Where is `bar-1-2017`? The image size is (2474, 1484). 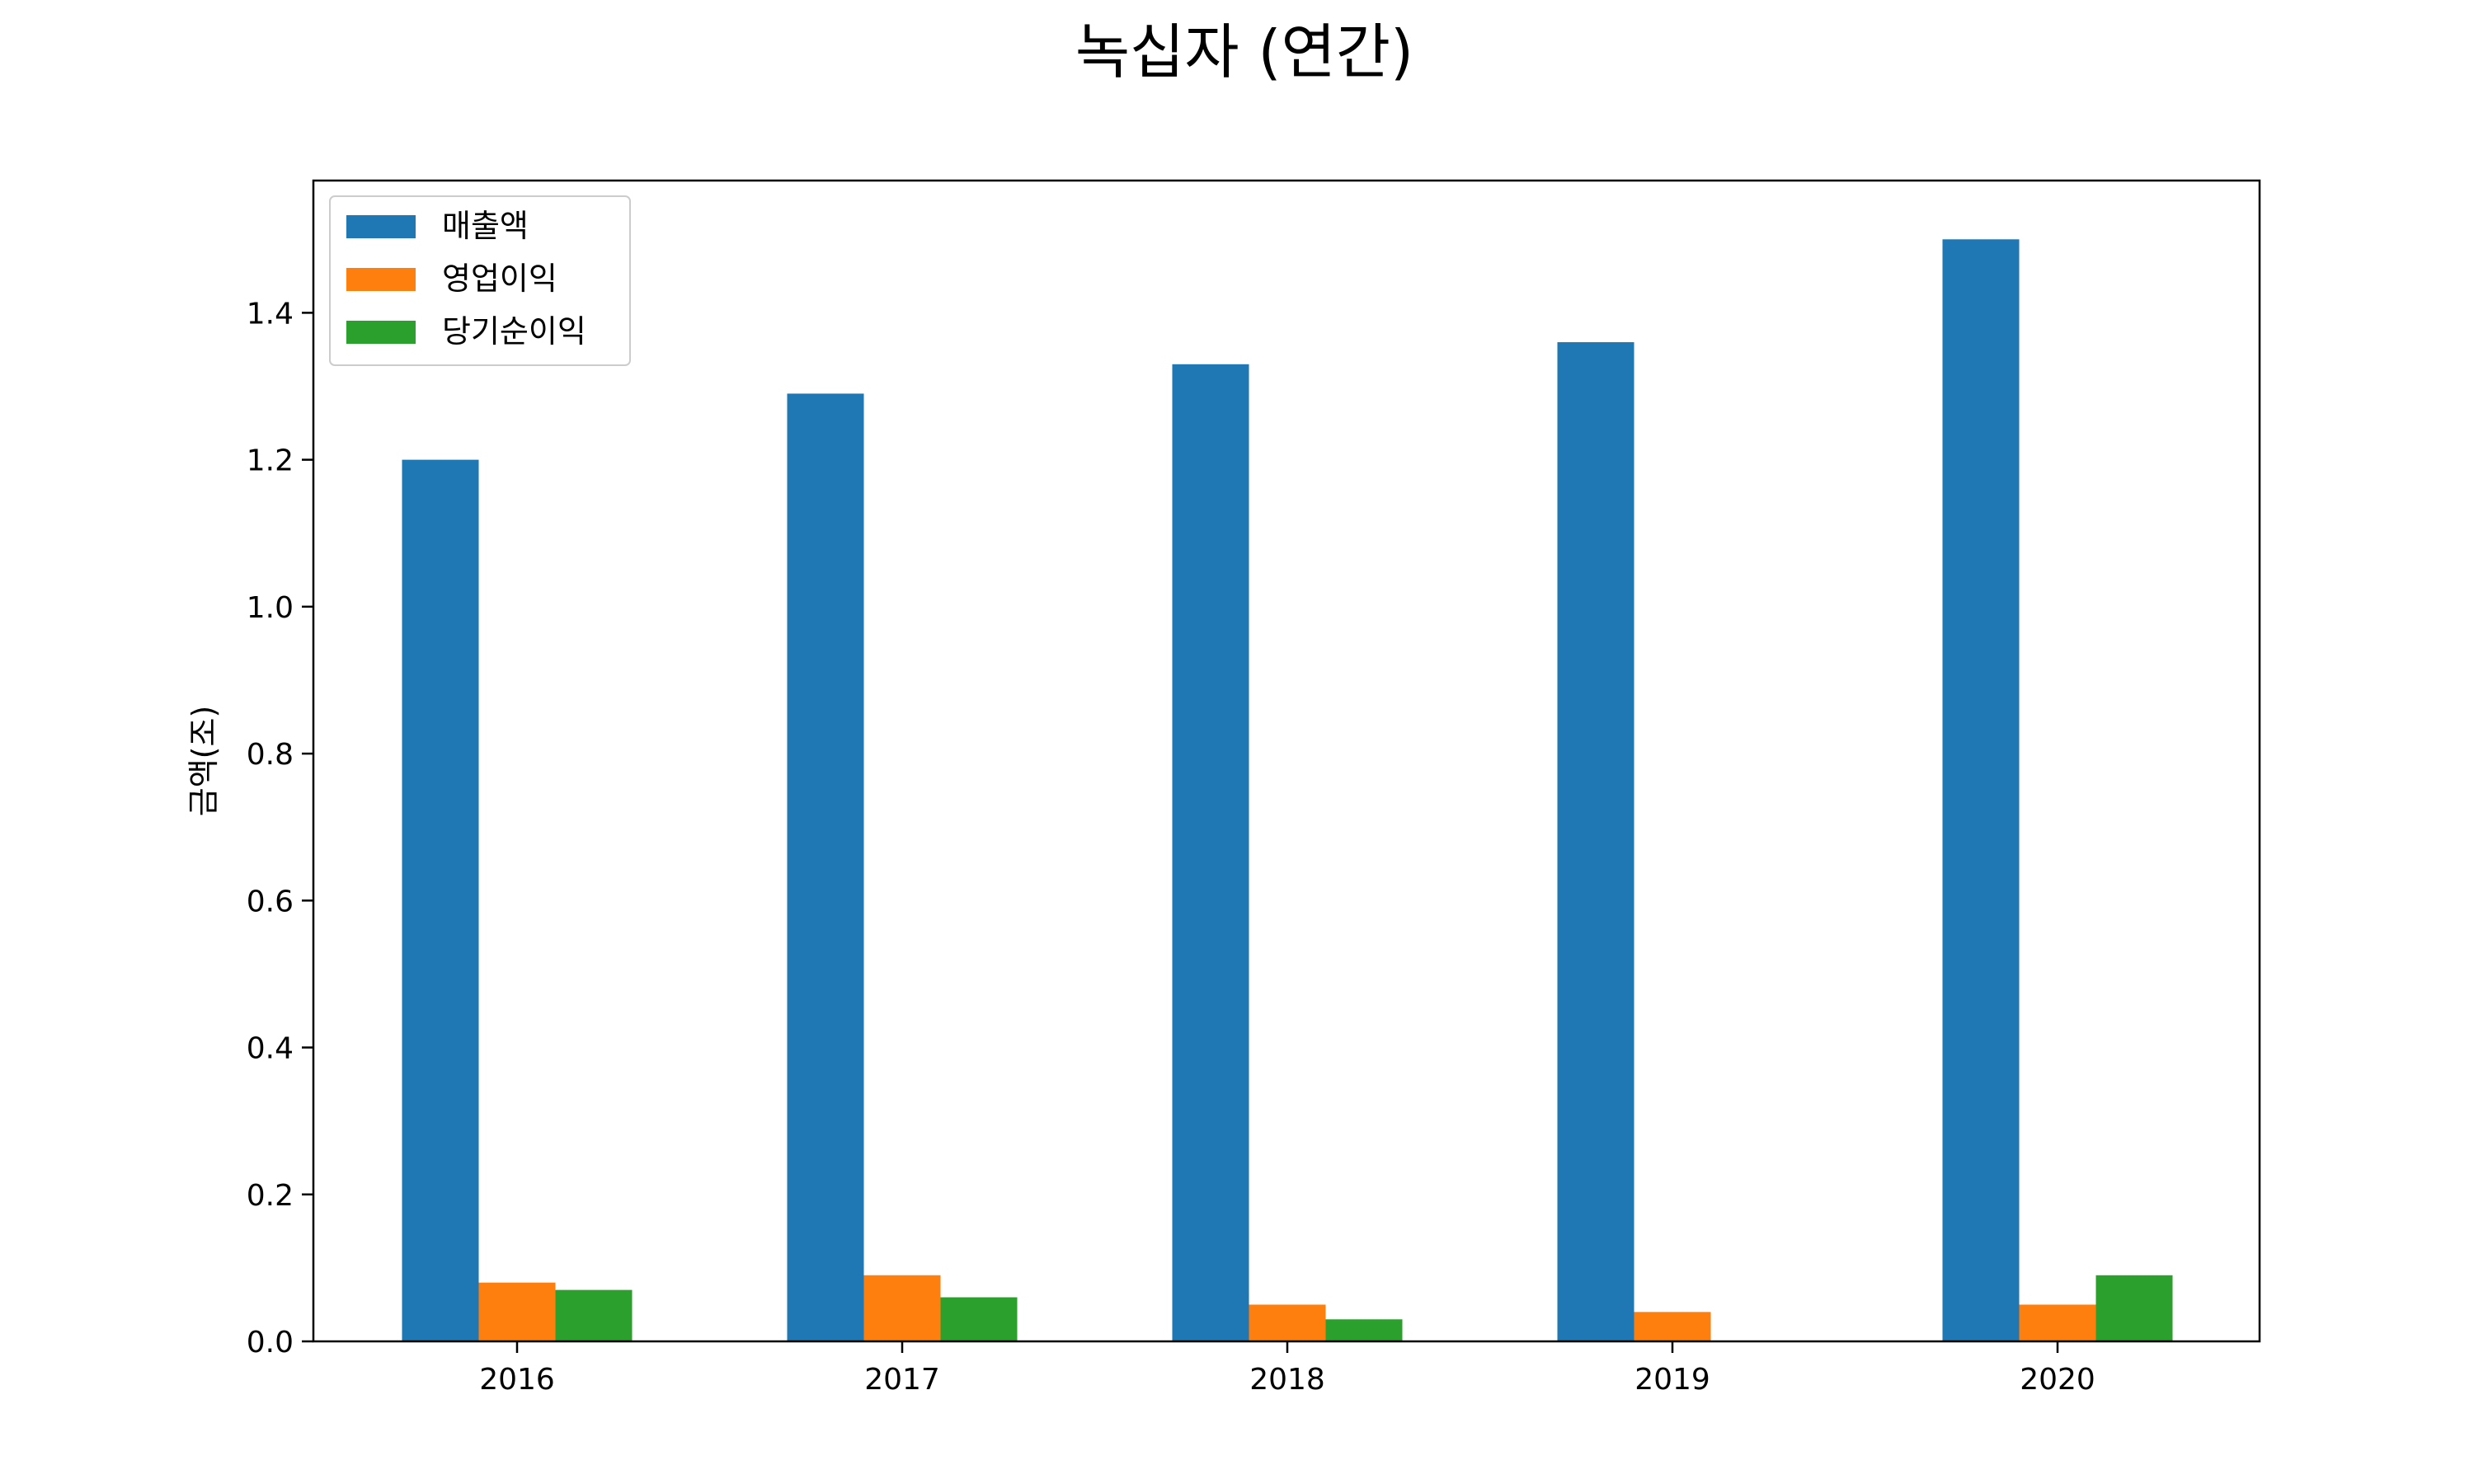
bar-1-2017 is located at coordinates (825, 867).